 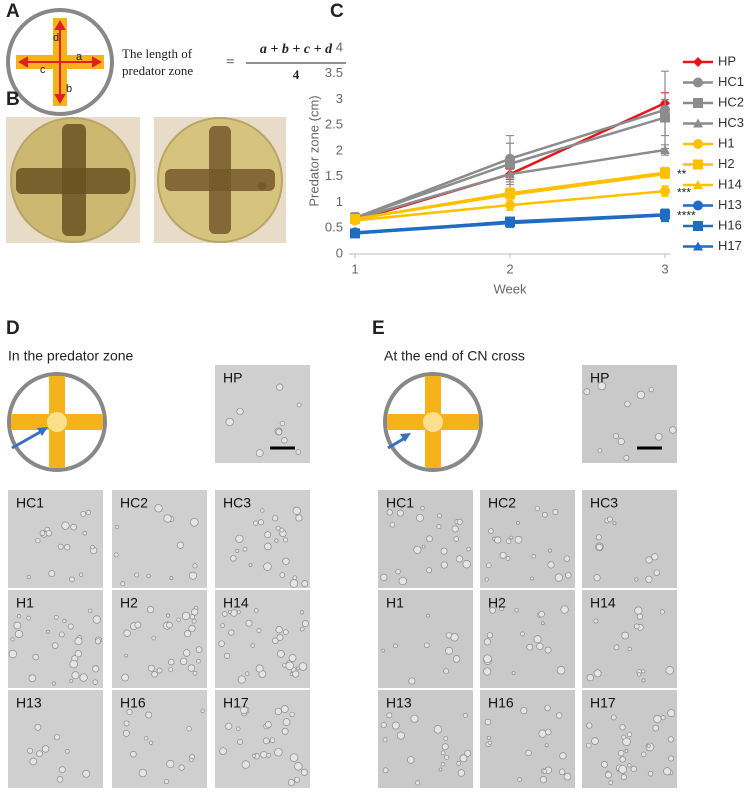 I want to click on x-tick-label: 3, so click(x=664, y=268).